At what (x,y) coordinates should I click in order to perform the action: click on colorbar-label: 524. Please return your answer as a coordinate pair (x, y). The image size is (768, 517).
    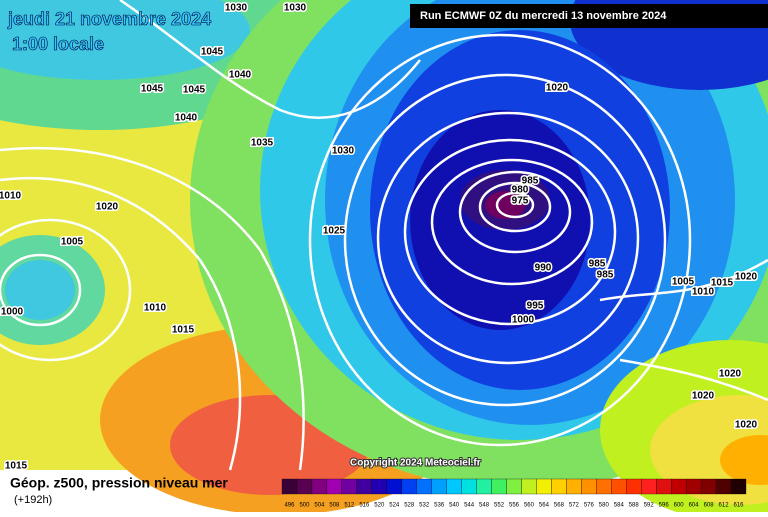
    Looking at the image, I should click on (394, 506).